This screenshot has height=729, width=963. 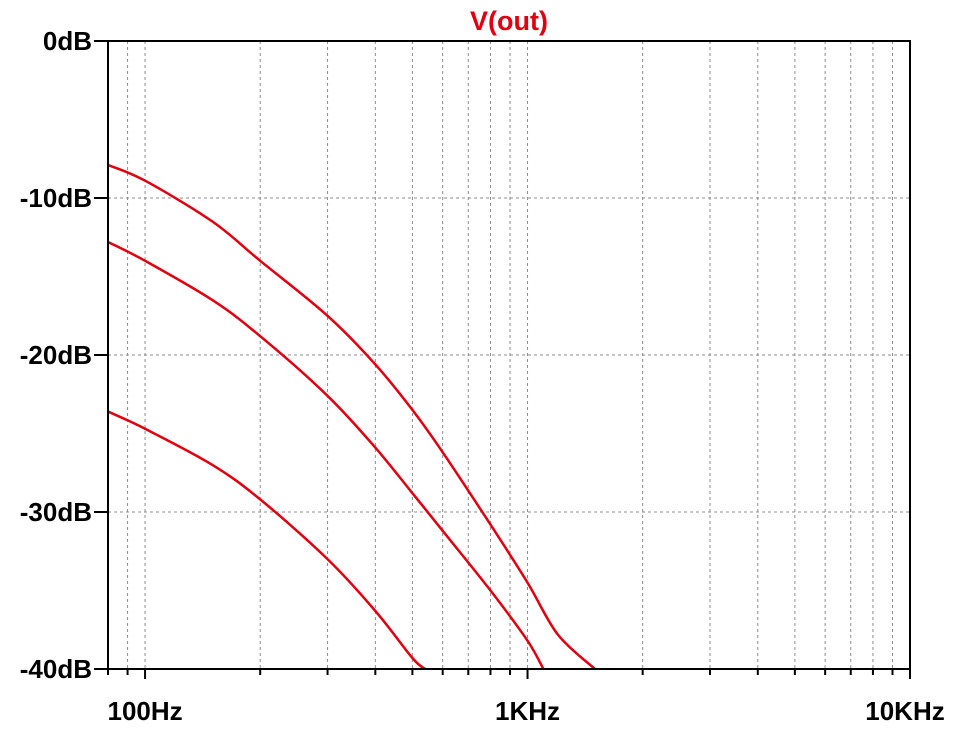 What do you see at coordinates (509, 21) in the screenshot?
I see `chart-title: V(out)` at bounding box center [509, 21].